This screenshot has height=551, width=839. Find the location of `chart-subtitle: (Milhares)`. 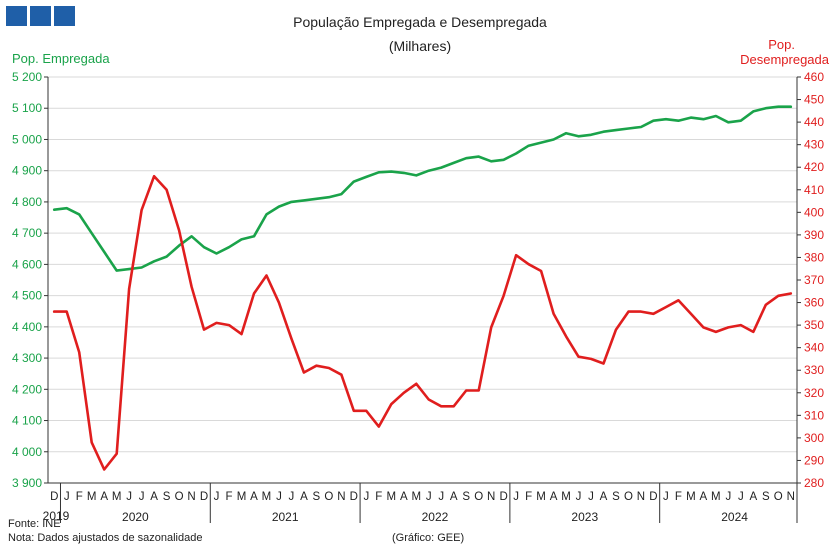

chart-subtitle: (Milhares) is located at coordinates (420, 46).